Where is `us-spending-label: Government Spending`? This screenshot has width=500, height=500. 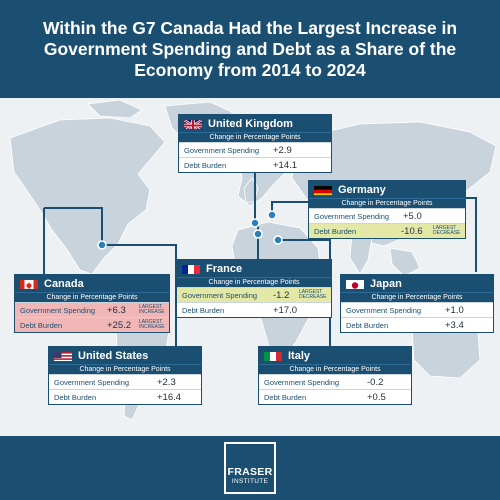 us-spending-label: Government Spending is located at coordinates (92, 382).